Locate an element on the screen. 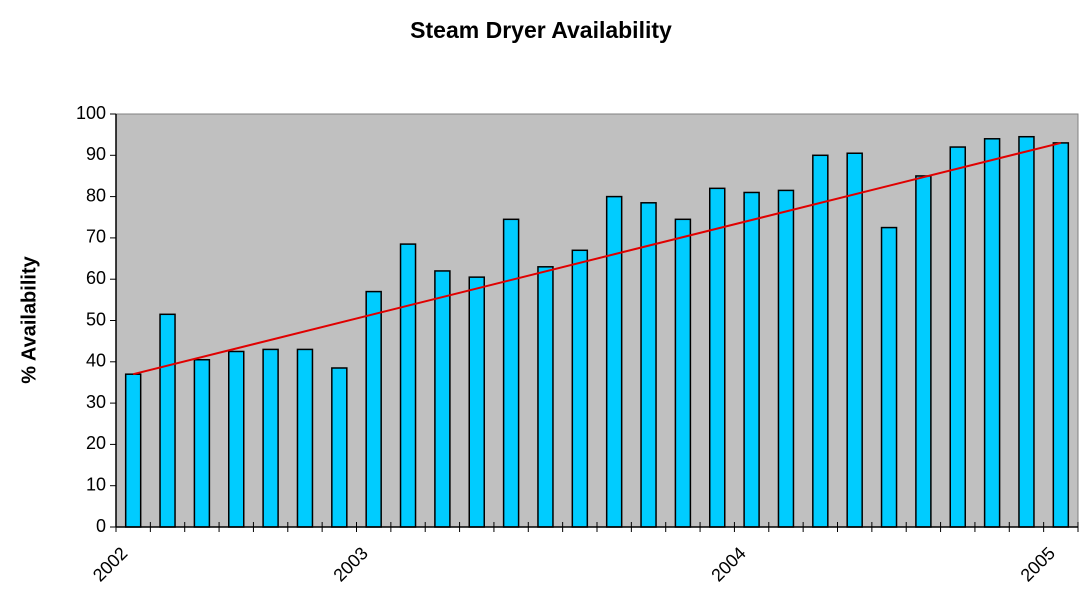 The width and height of the screenshot is (1083, 609). y-tick-label: 70 is located at coordinates (96, 237).